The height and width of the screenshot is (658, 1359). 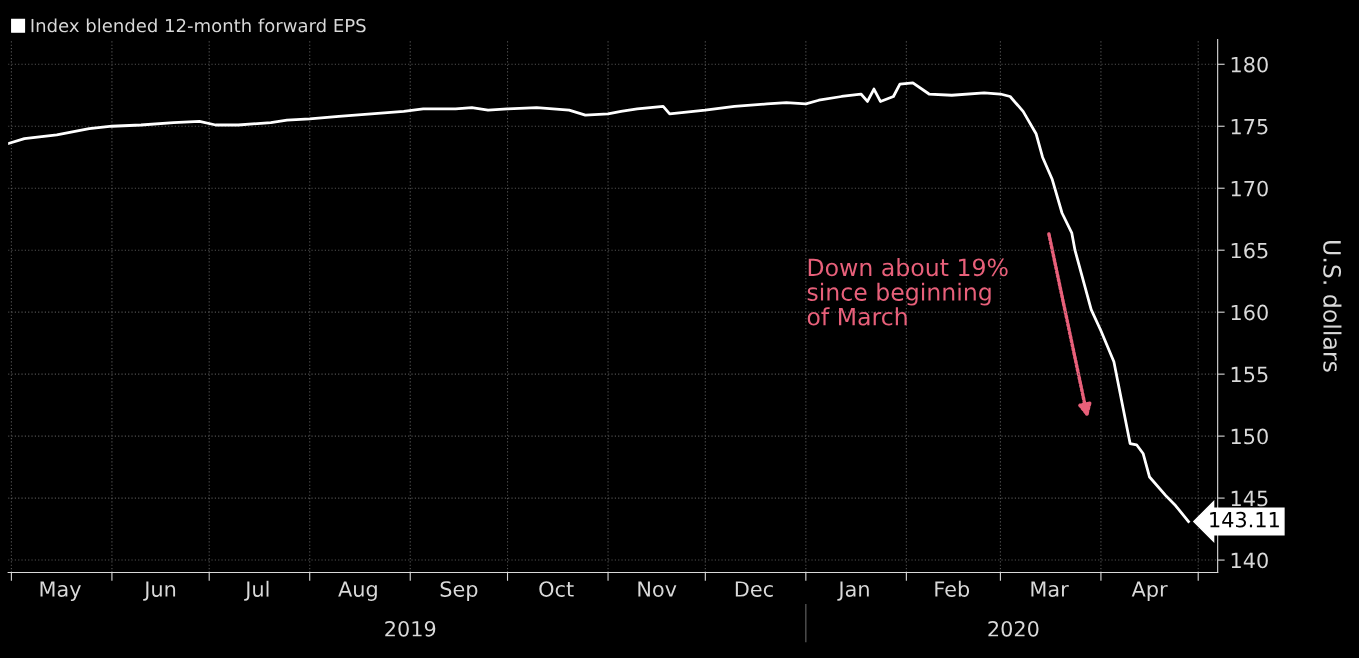 I want to click on data-label: 143.11, so click(x=1244, y=519).